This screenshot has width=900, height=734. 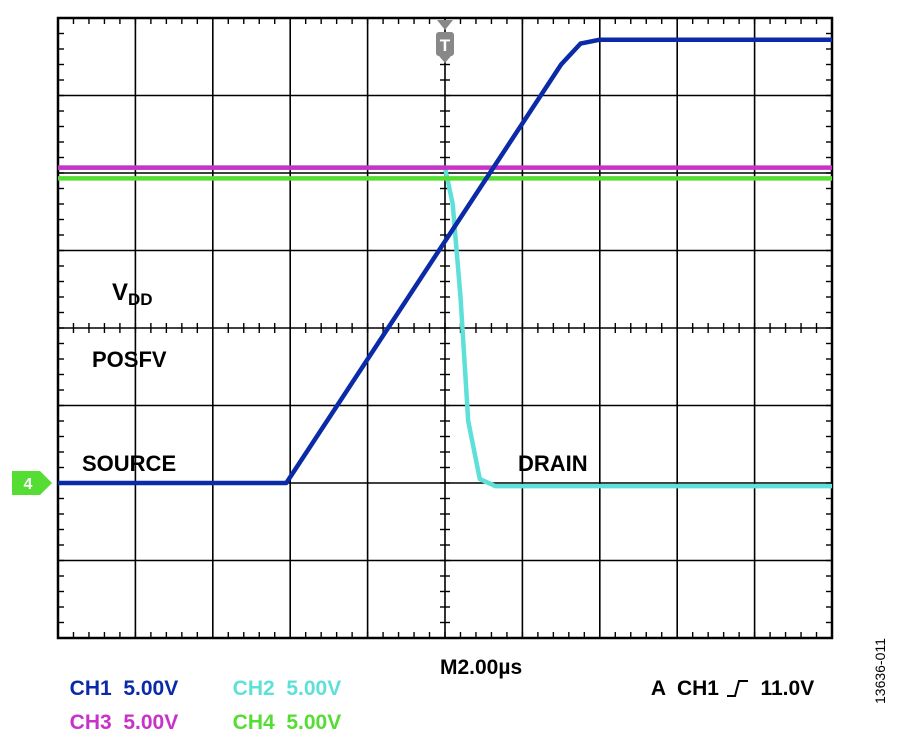 I want to click on timebase-readout: M2.00µs, so click(x=481, y=667).